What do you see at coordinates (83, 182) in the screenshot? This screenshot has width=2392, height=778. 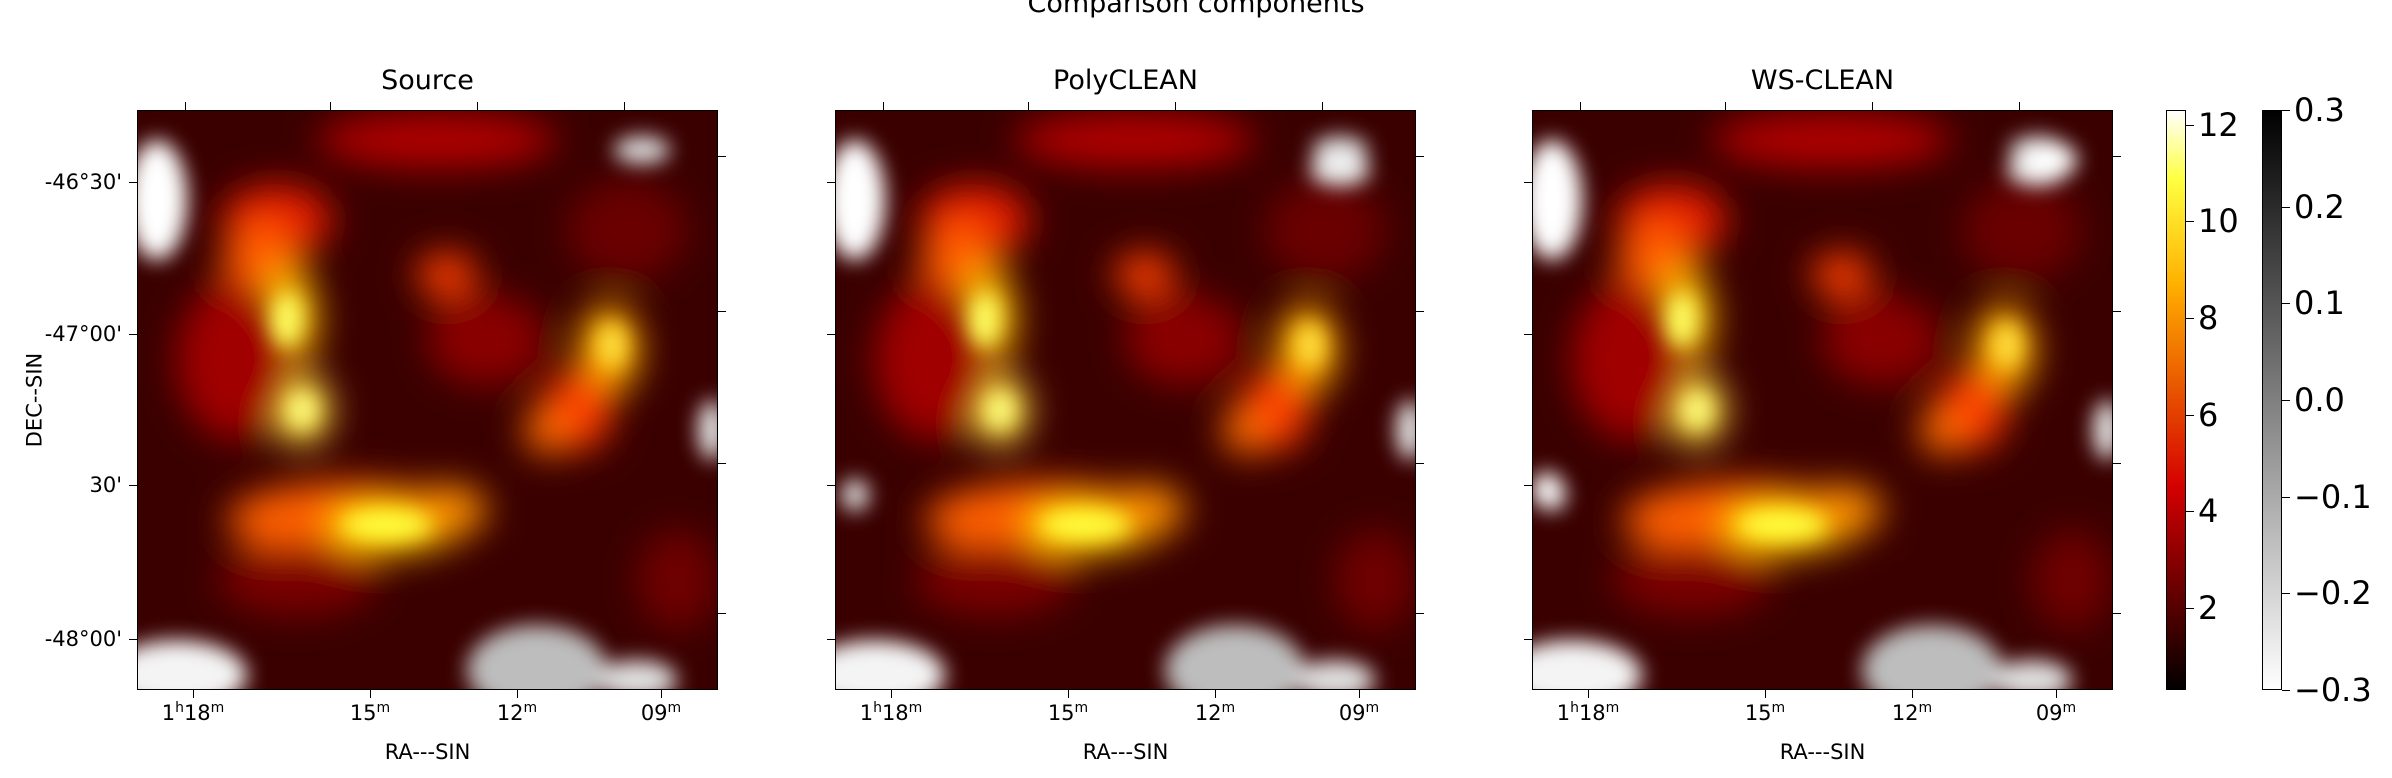 I see `y-tick-label: -46°30'` at bounding box center [83, 182].